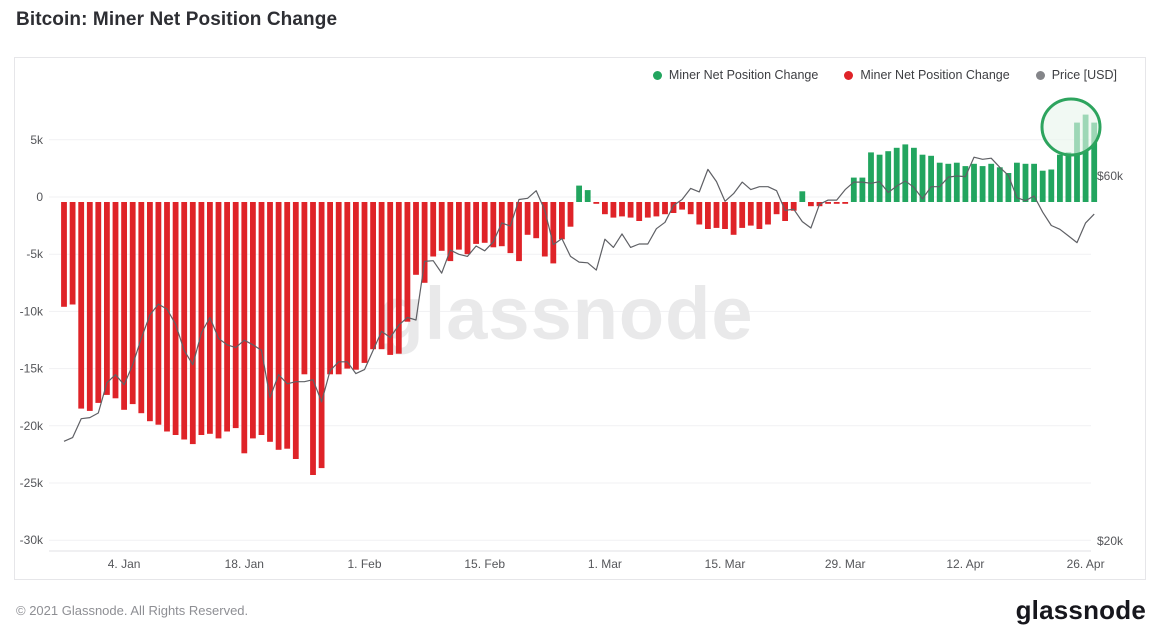  Describe the element at coordinates (927, 75) in the screenshot. I see `legend-item-miner-negative: Miner Net Position Change` at that location.